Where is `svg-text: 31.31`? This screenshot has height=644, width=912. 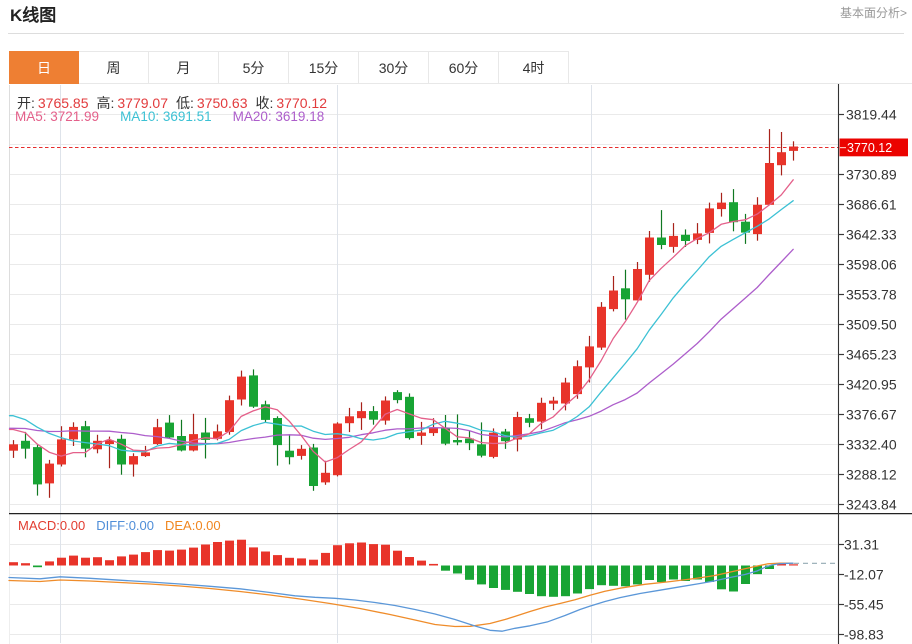
svg-text: 31.31 is located at coordinates (861, 545).